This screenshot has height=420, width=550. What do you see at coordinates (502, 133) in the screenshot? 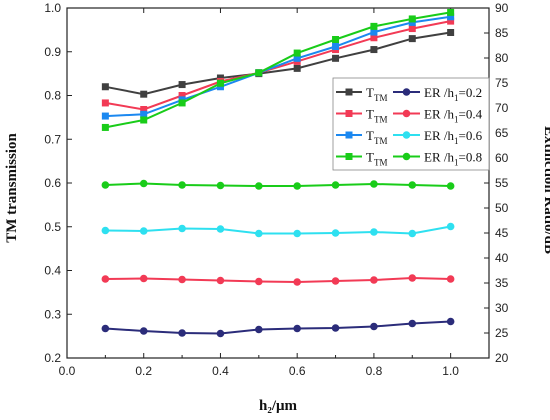
I see `y-right-tick-label: 65` at bounding box center [502, 133].